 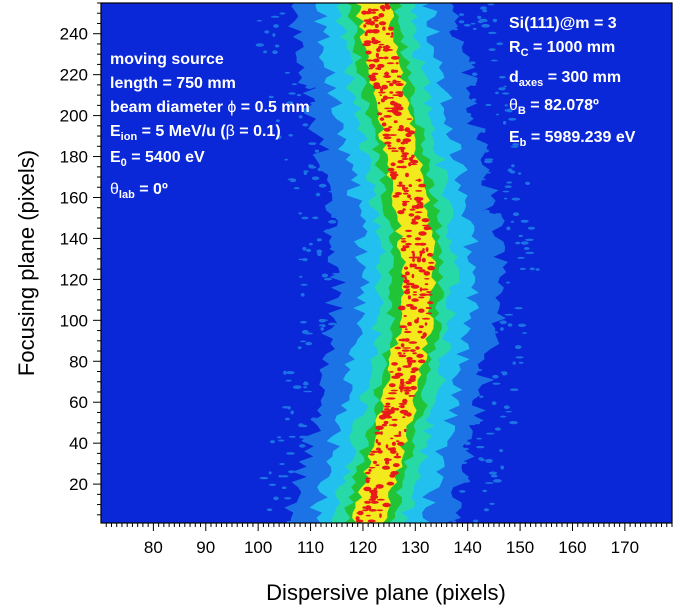 What do you see at coordinates (74, 75) in the screenshot?
I see `y-tick-label: 220` at bounding box center [74, 75].